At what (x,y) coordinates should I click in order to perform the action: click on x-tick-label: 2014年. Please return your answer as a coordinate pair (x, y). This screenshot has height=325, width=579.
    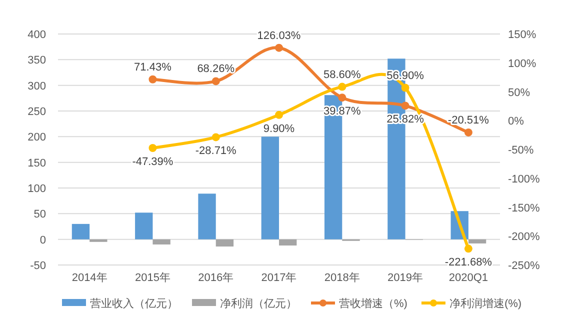
    Looking at the image, I should click on (90, 278).